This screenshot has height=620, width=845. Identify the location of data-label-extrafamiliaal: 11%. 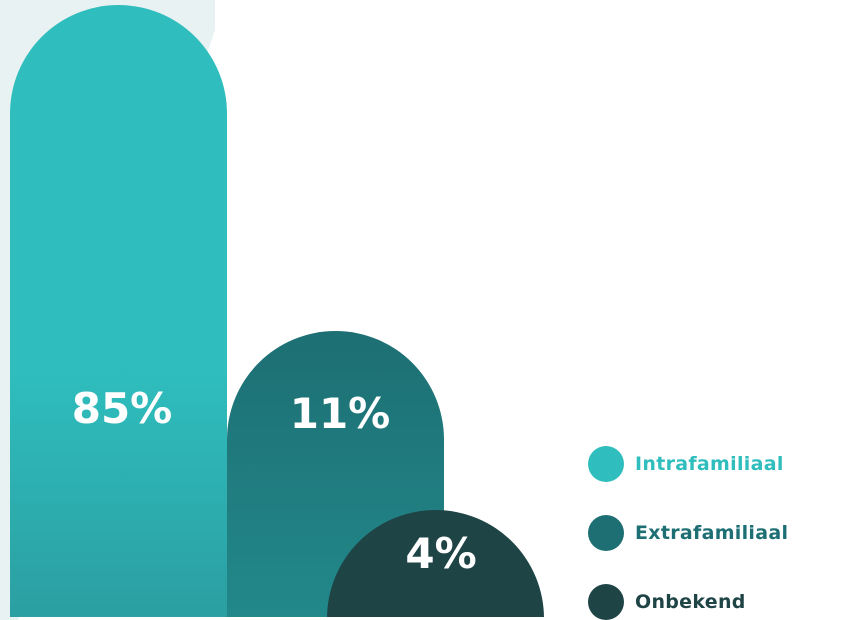
(340, 413).